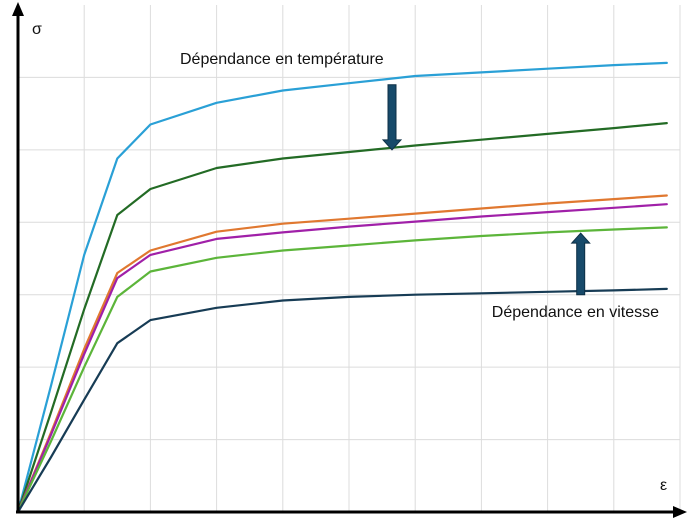 This screenshot has height=526, width=688. I want to click on y-axis-label: σ, so click(37, 29).